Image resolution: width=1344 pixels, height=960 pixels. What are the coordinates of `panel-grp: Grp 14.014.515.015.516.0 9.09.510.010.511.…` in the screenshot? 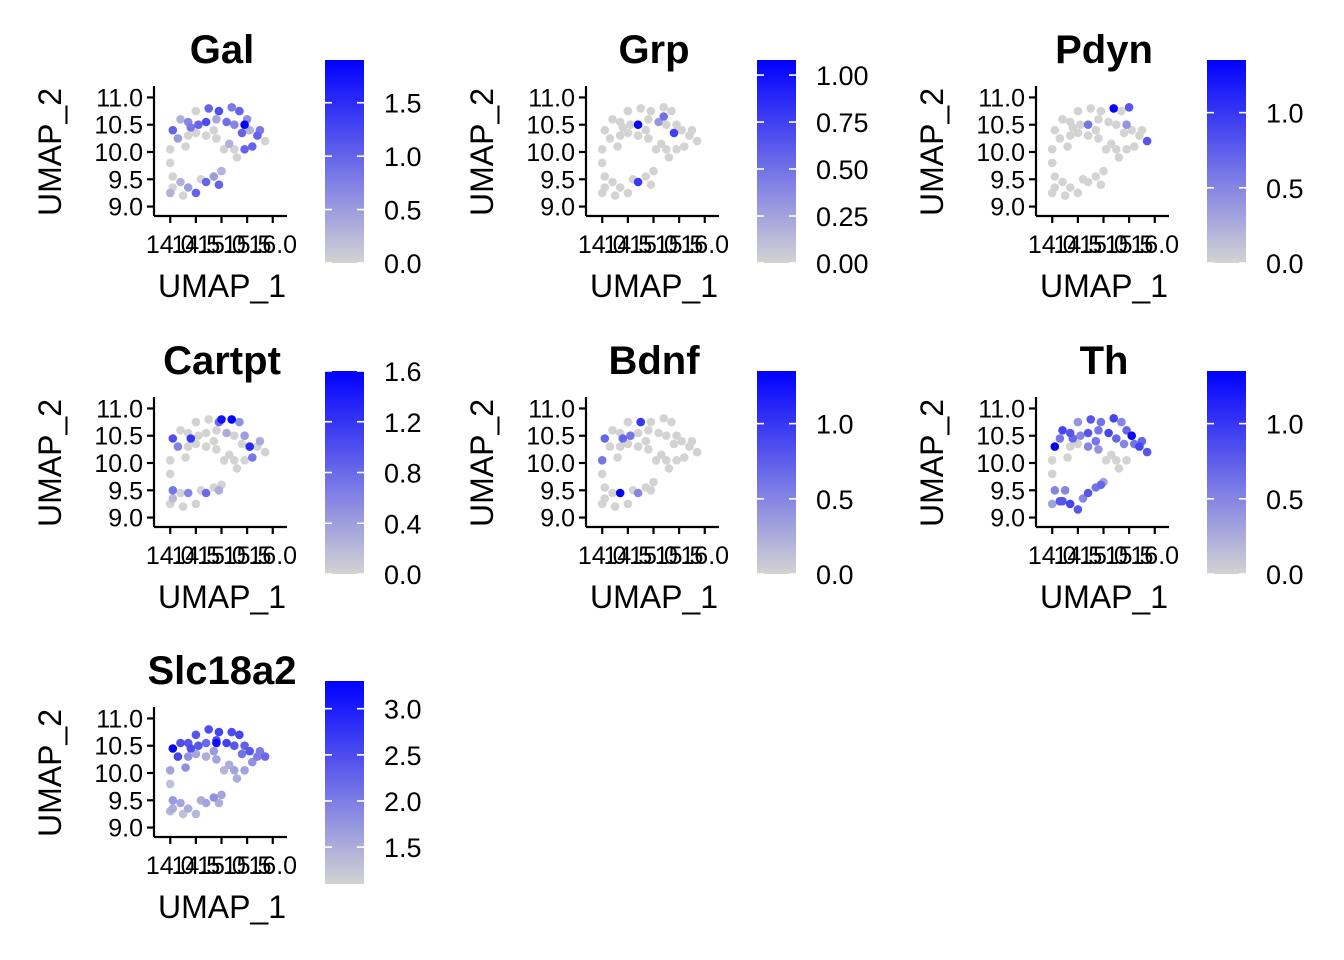 It's located at (666, 166).